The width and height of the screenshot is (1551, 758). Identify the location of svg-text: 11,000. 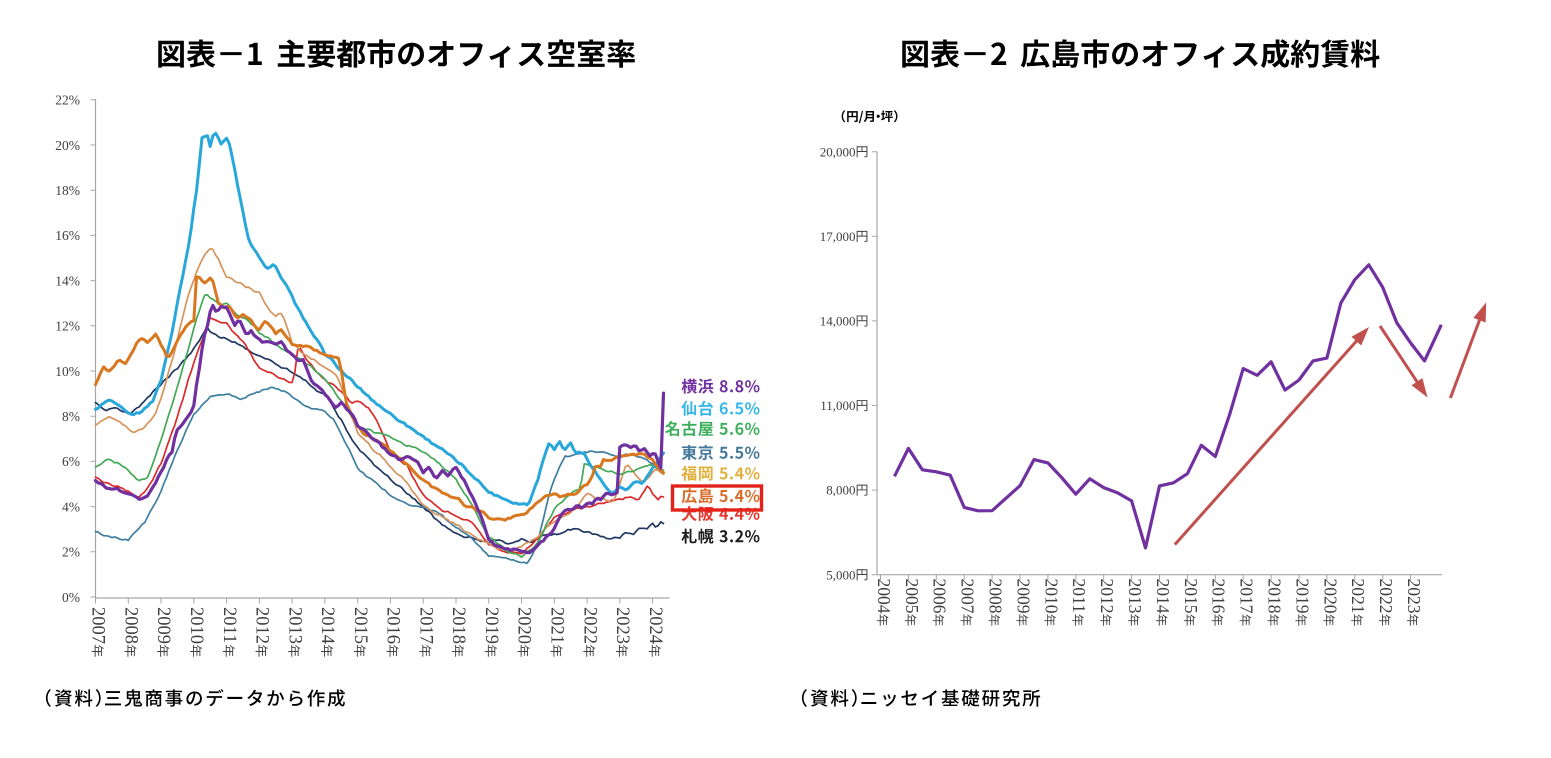
(837, 405).